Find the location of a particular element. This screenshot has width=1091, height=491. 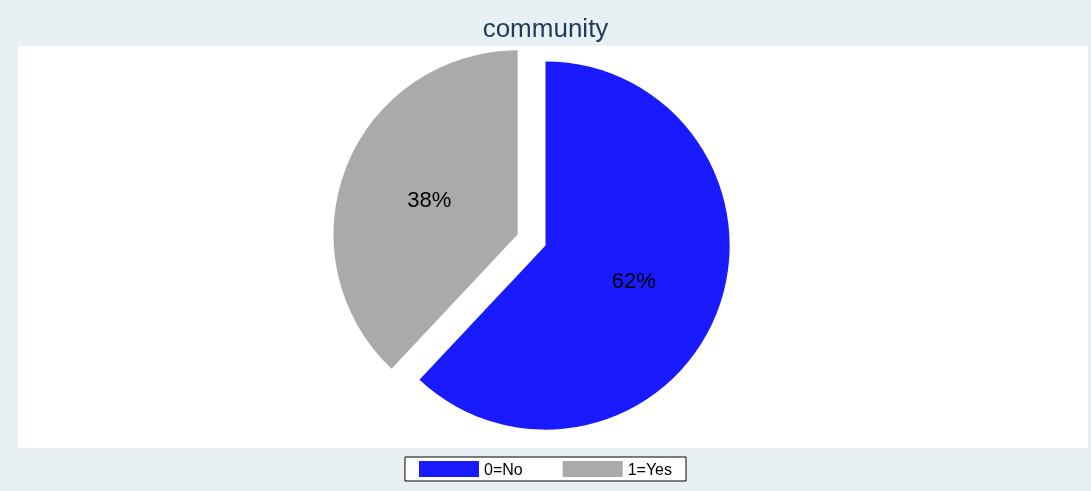

data-label: 38% is located at coordinates (429, 199).